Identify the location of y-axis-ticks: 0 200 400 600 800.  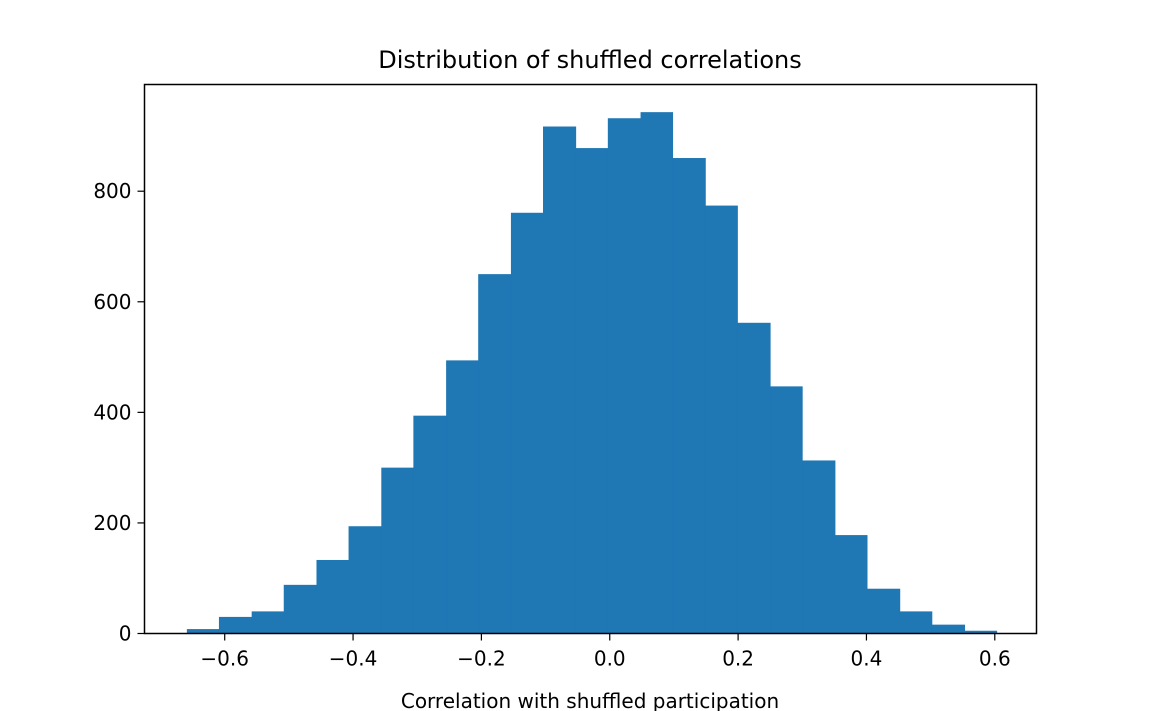
(119, 412).